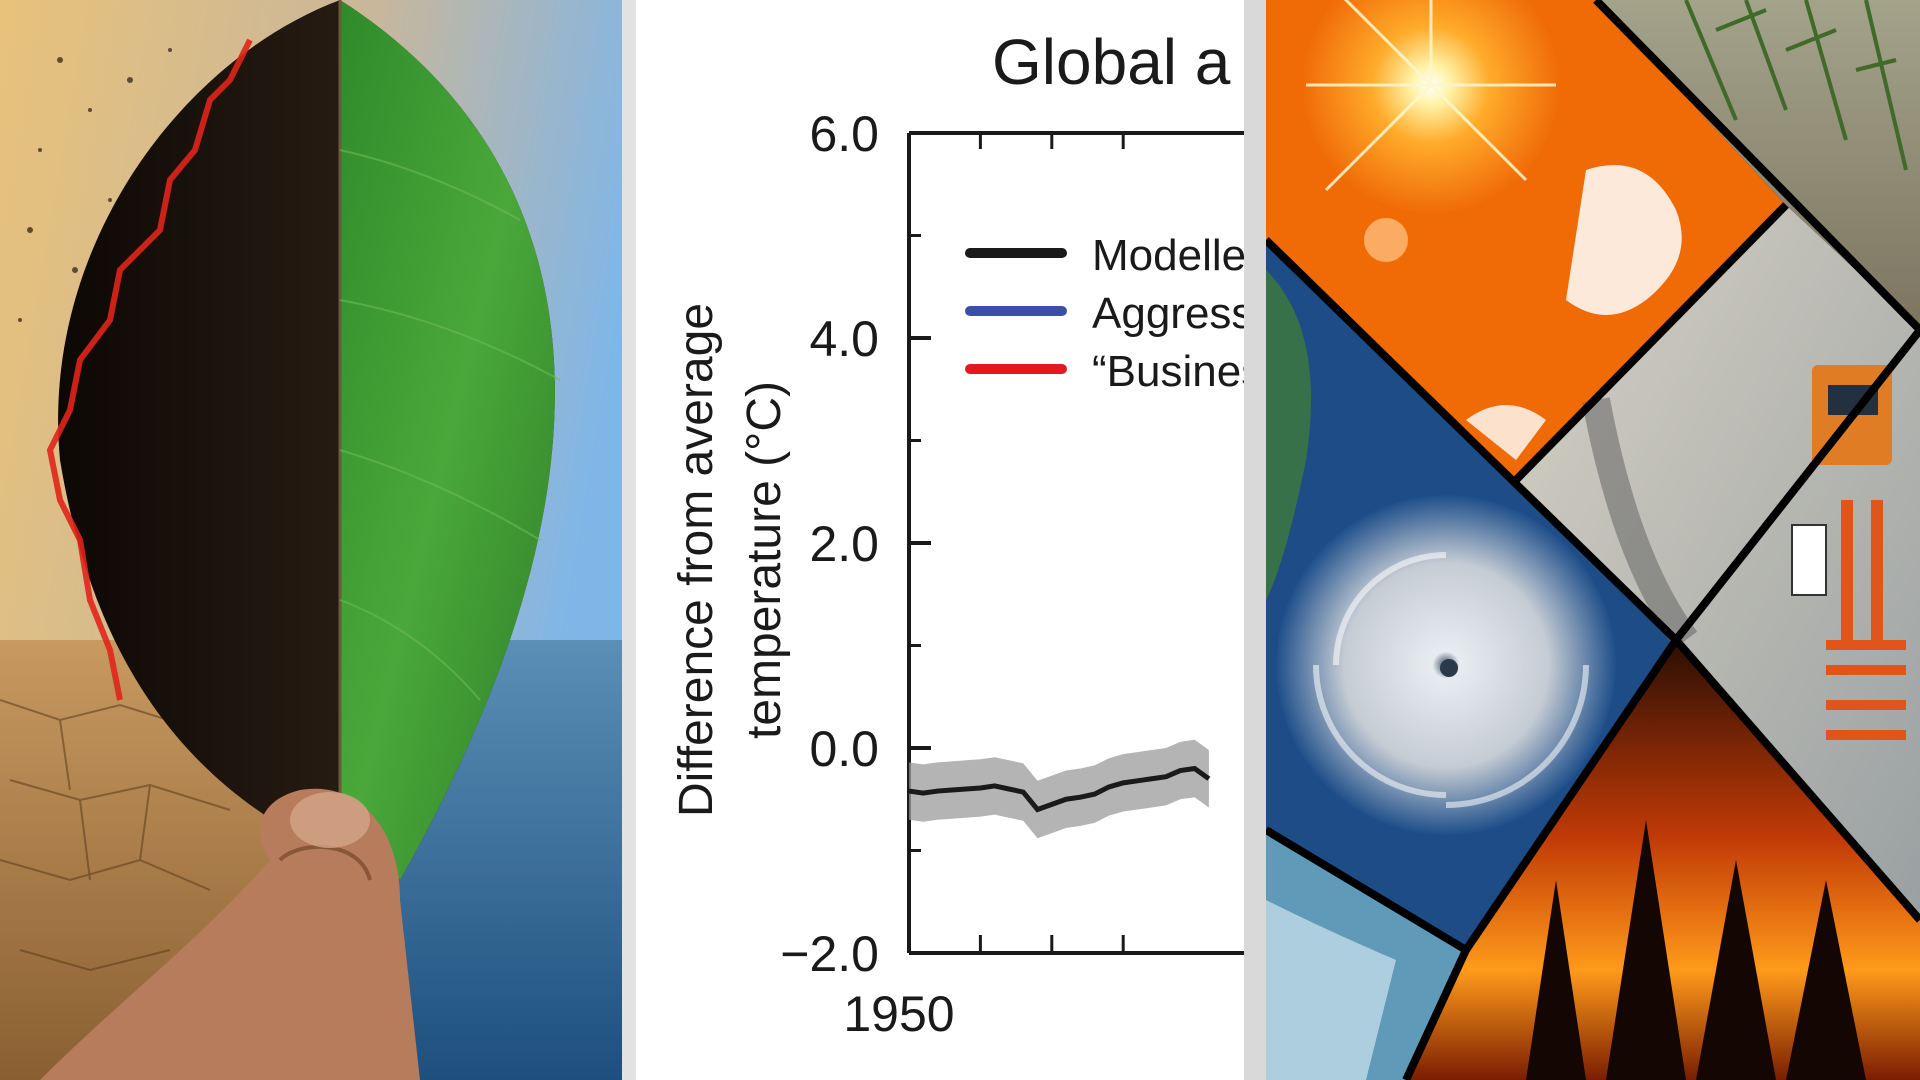  I want to click on uncertainty-band, so click(1059, 789).